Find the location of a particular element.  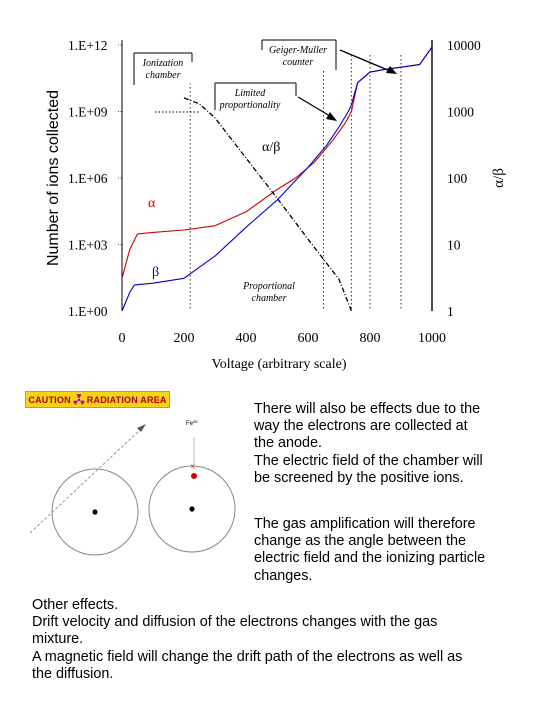

annotation-proportional-chamber-line: Proportional is located at coordinates (268, 286).